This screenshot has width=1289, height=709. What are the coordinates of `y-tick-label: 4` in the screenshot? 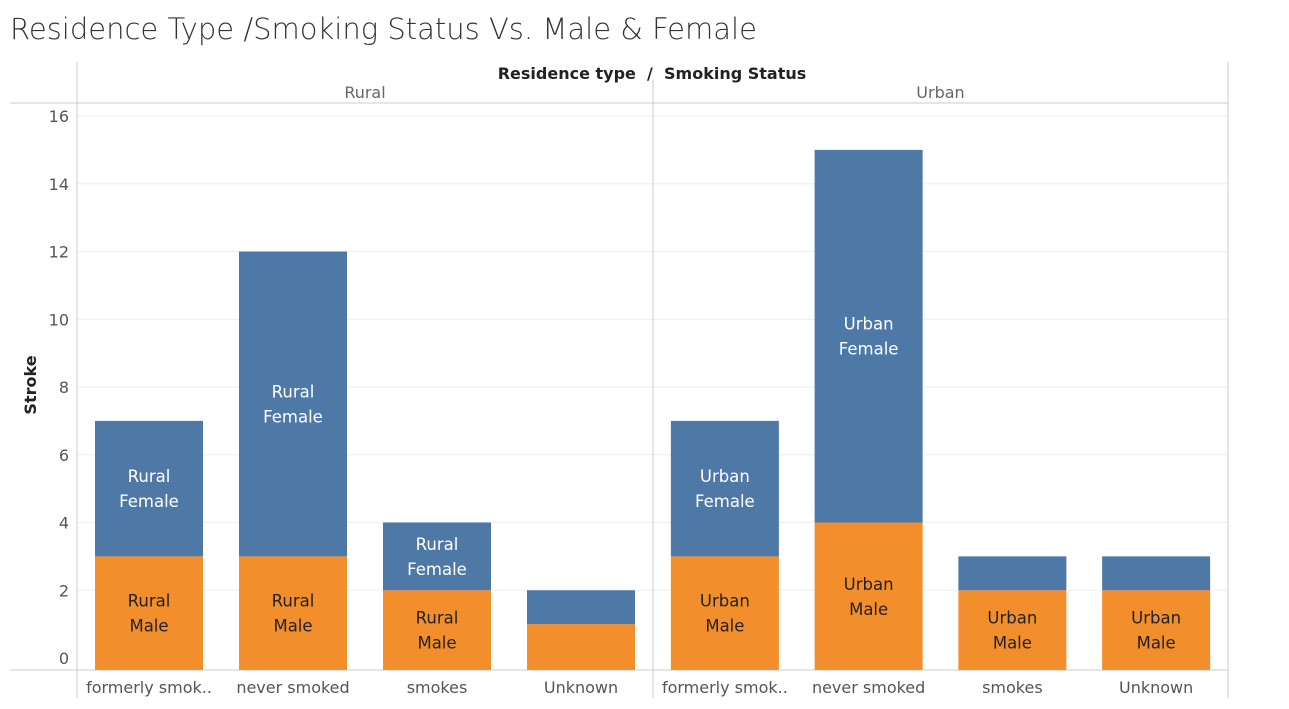 It's located at (64, 523).